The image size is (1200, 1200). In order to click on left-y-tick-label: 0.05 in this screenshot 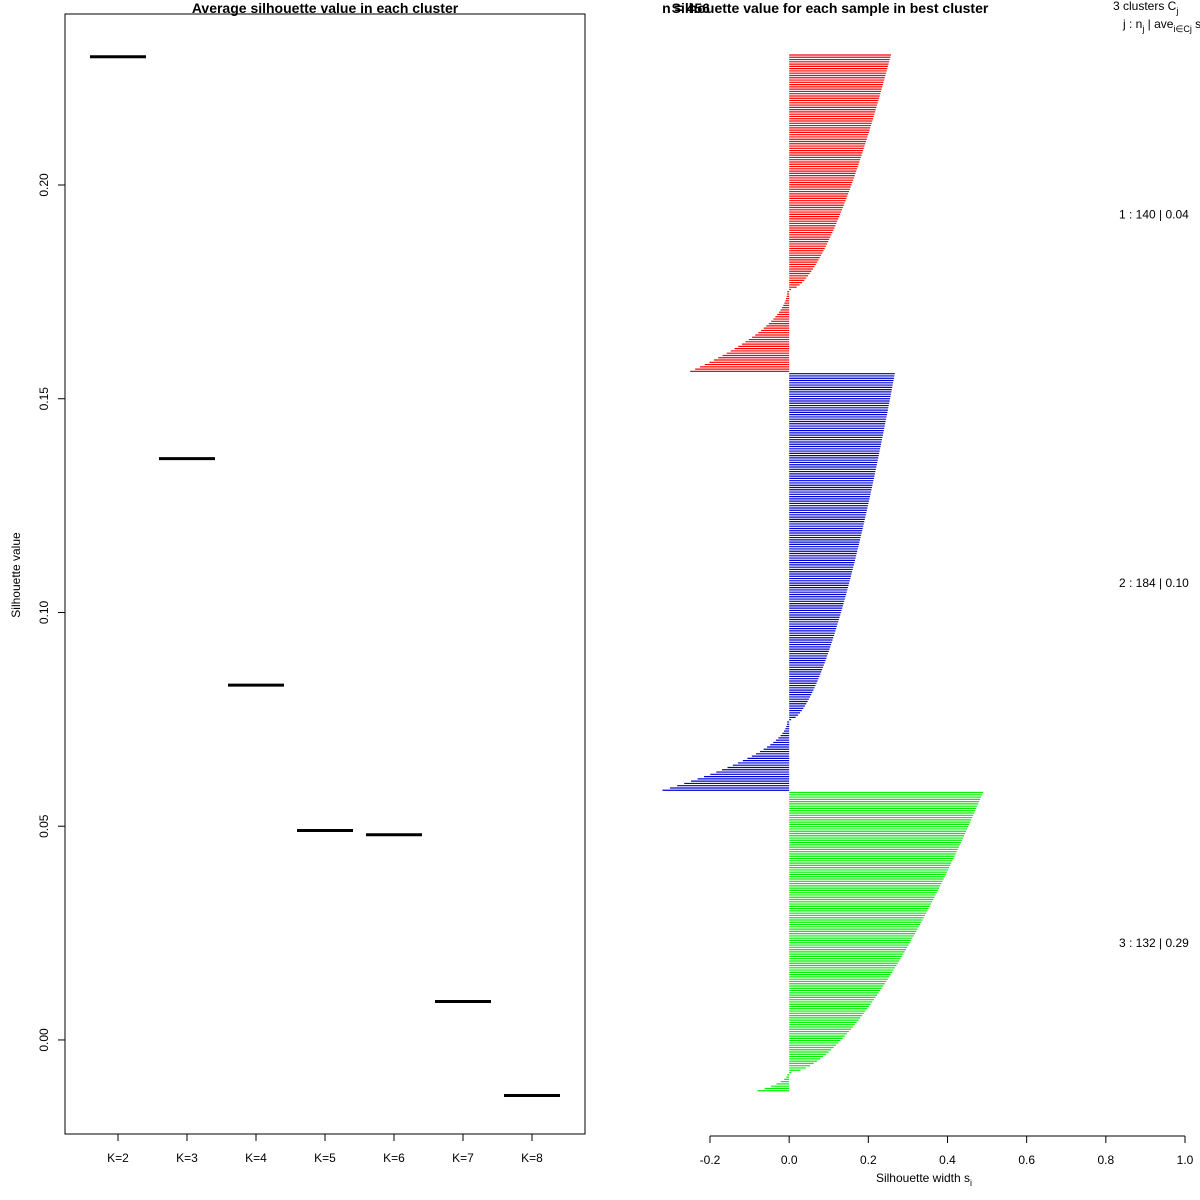, I will do `click(44, 826)`.